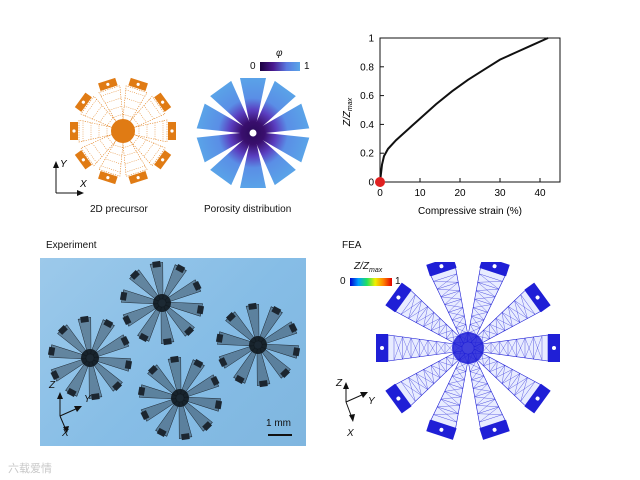 The width and height of the screenshot is (640, 480). Describe the element at coordinates (87, 399) in the screenshot. I see `experiment-axis-y-label: Y` at that location.